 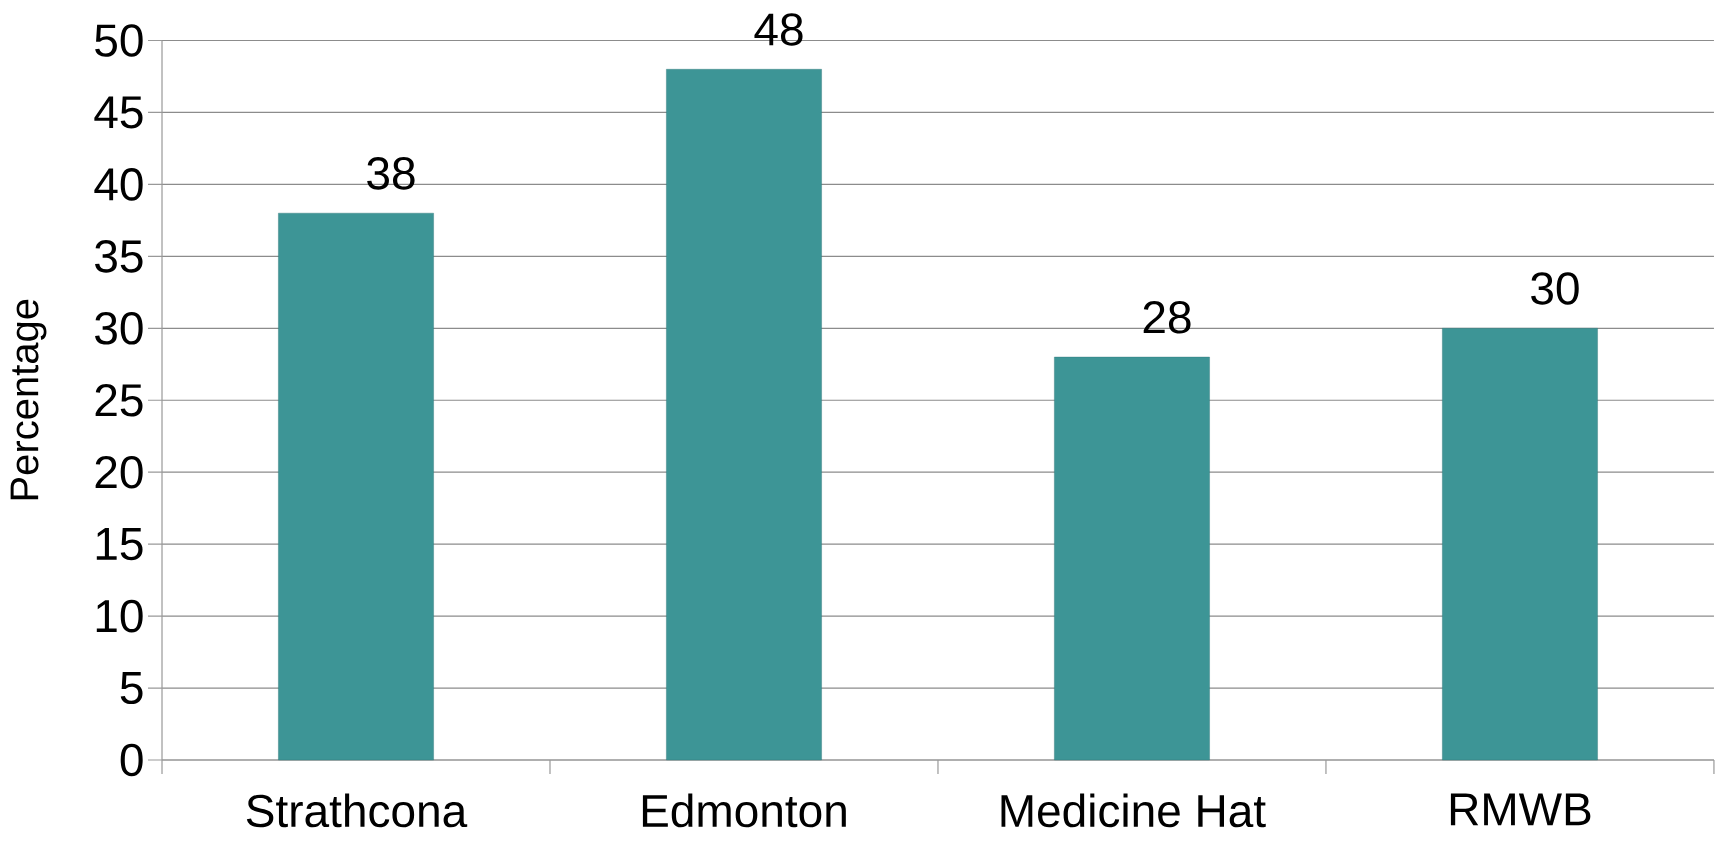 I want to click on data-label: 30, so click(x=1555, y=288).